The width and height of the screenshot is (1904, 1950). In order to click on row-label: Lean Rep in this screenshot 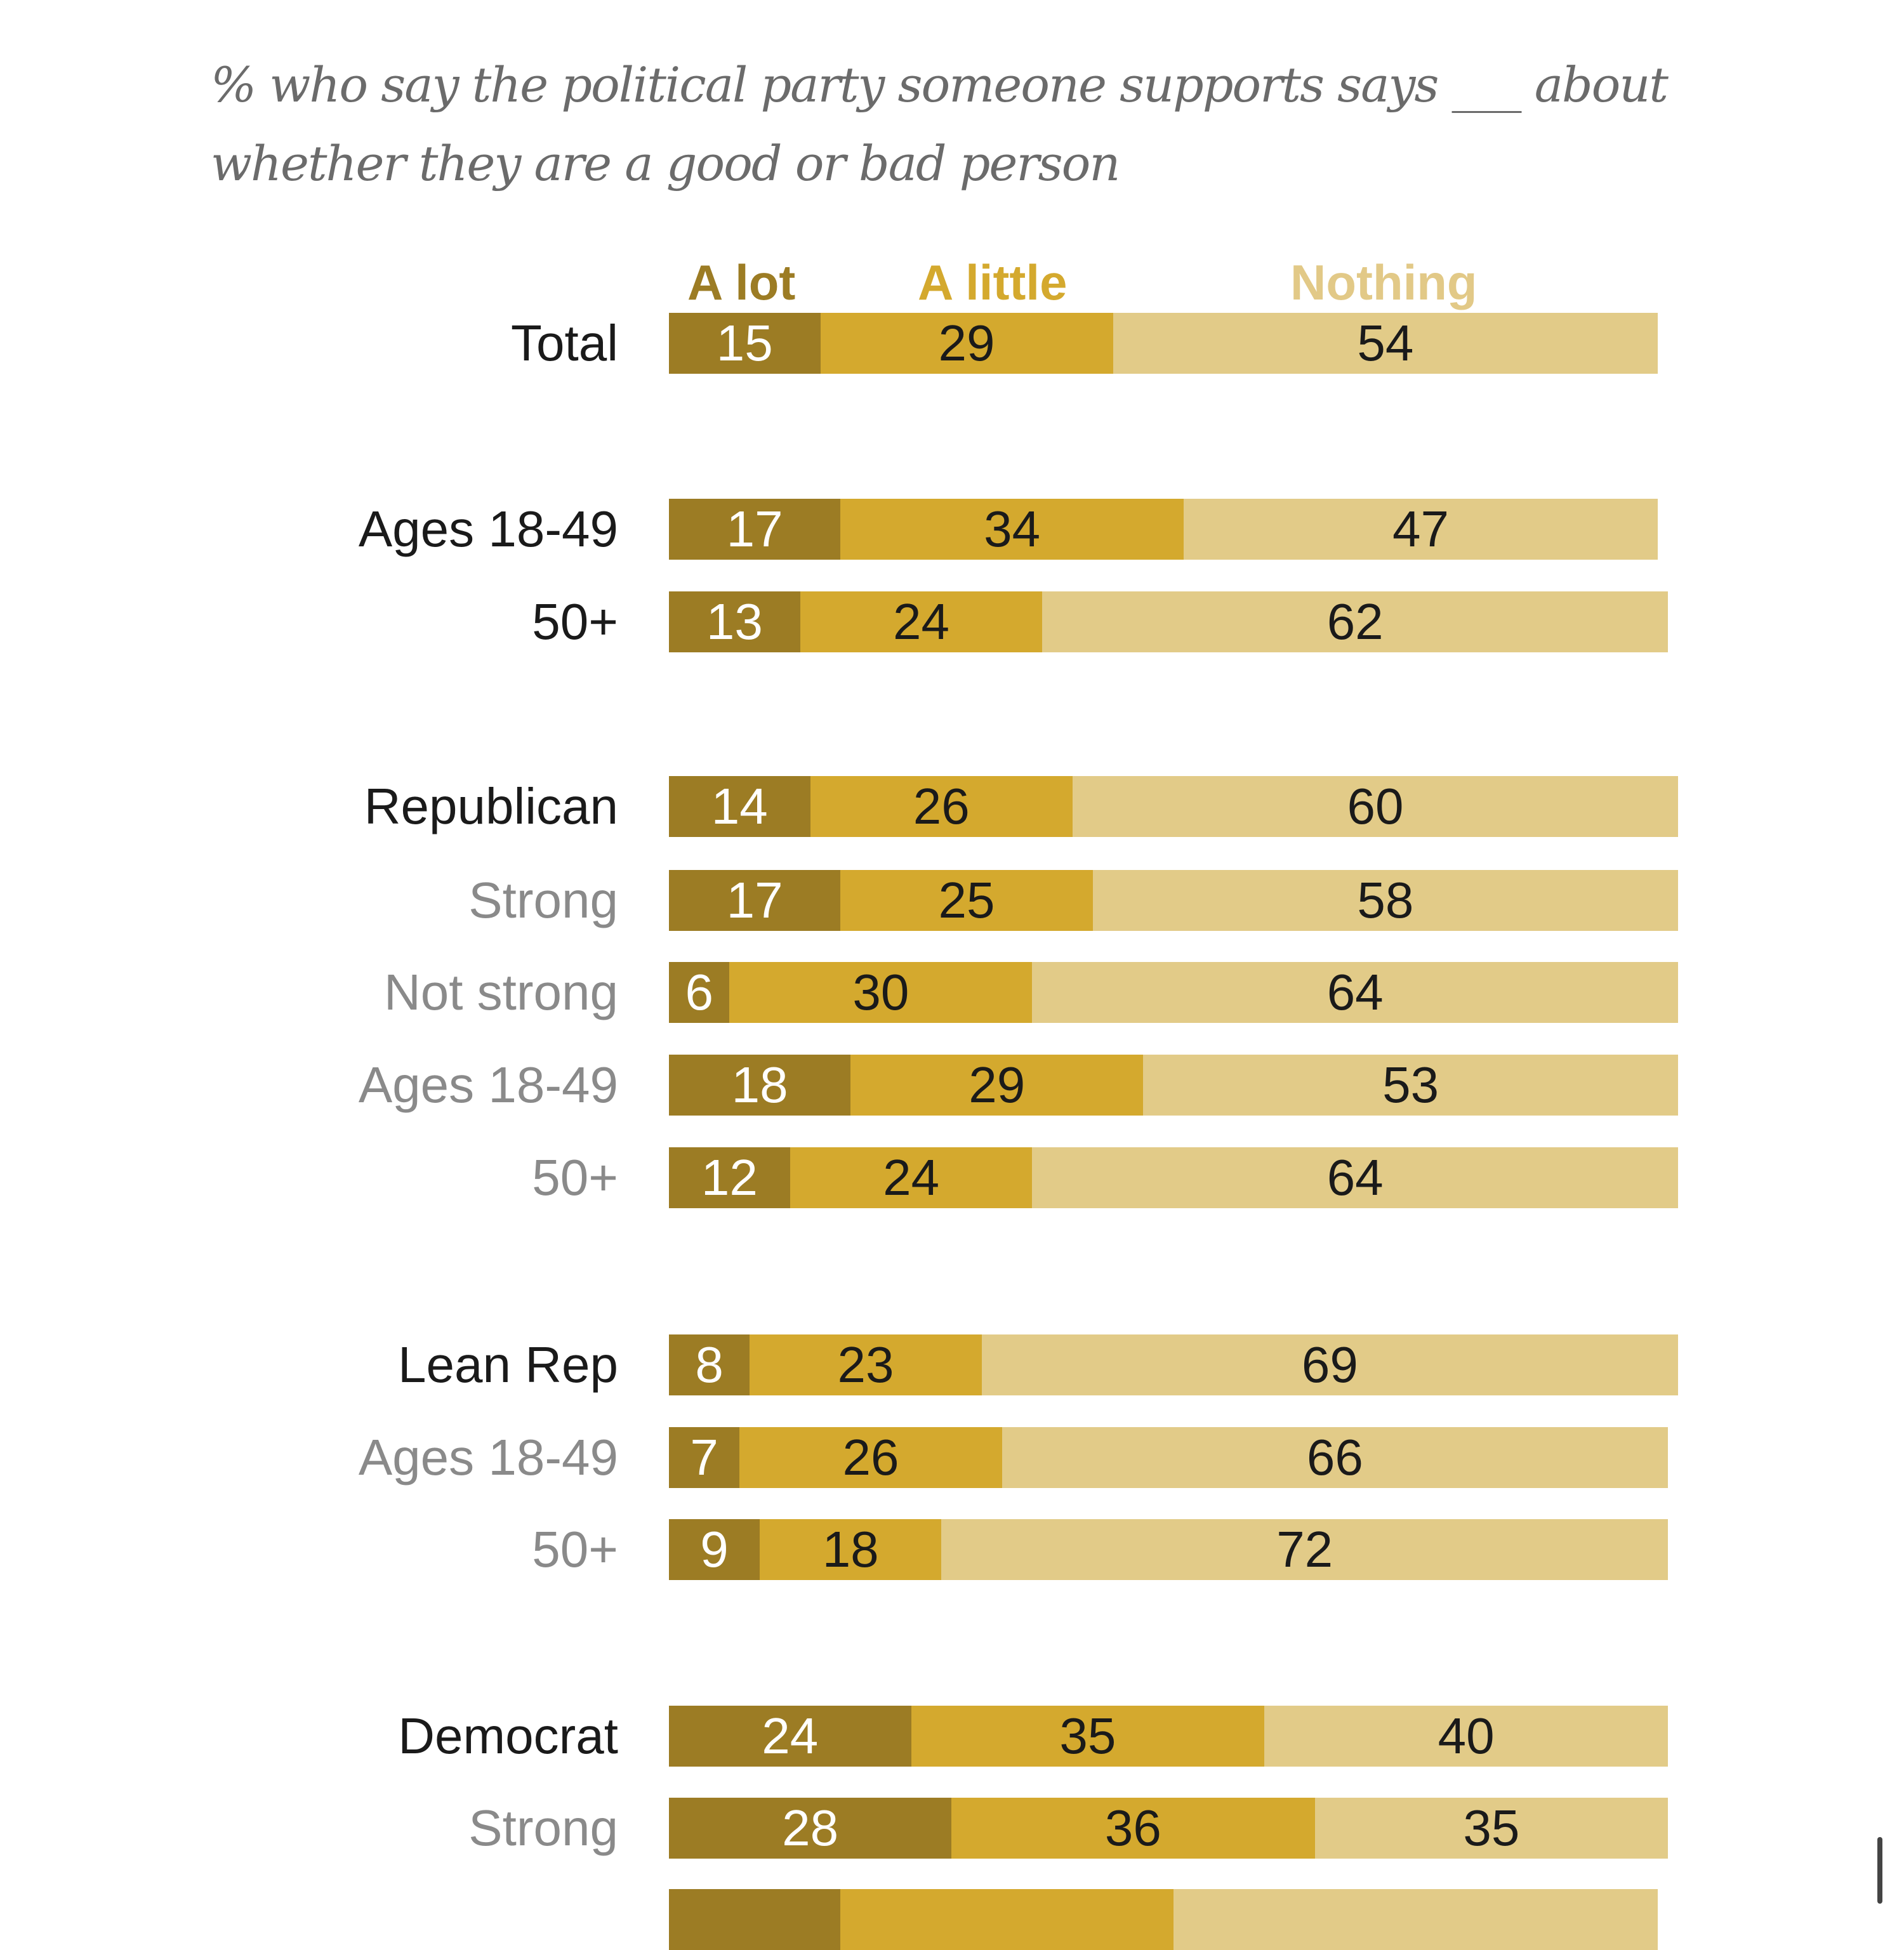, I will do `click(508, 1364)`.